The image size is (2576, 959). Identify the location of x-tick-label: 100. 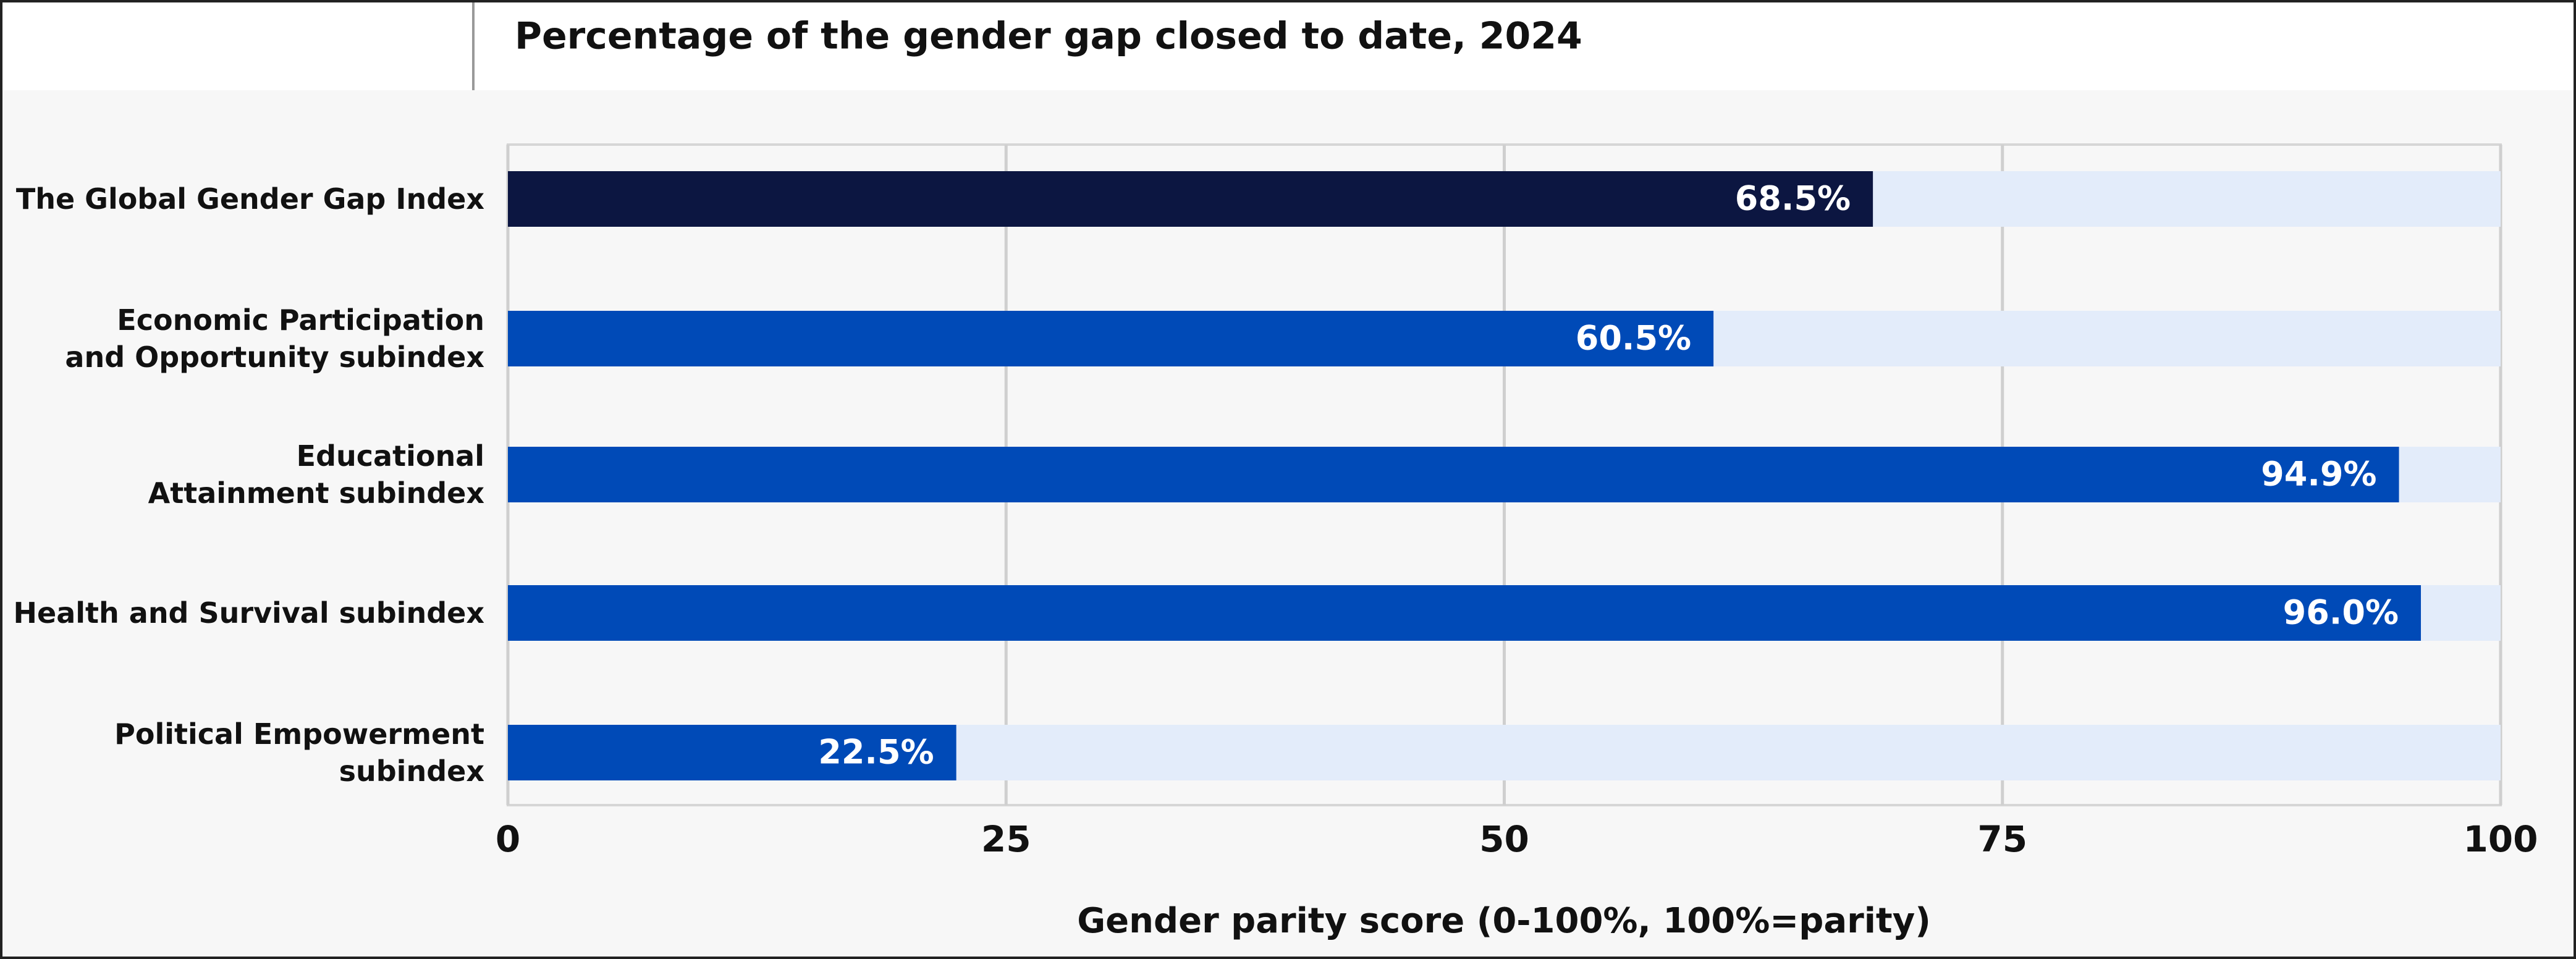
(2500, 839).